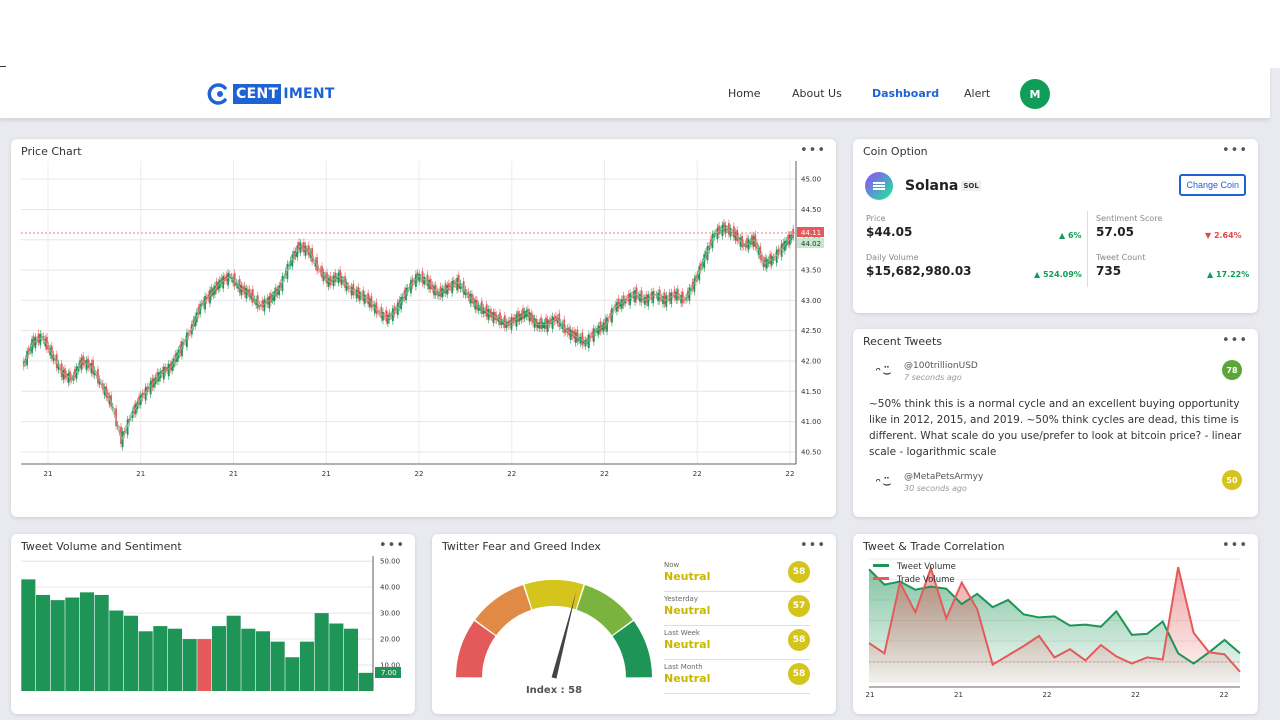 The image size is (1280, 720). What do you see at coordinates (1212, 185) in the screenshot?
I see `change-coin-button: Change Coin` at bounding box center [1212, 185].